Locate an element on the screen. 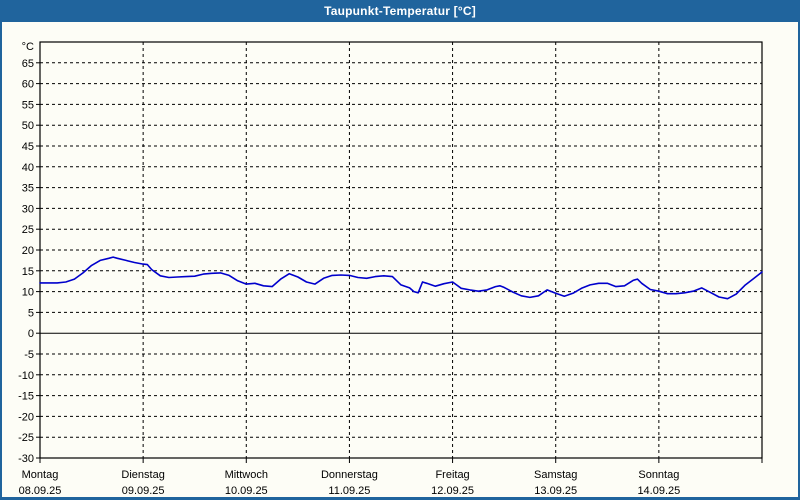 The height and width of the screenshot is (502, 800). y-tick-label: 0 is located at coordinates (31, 334).